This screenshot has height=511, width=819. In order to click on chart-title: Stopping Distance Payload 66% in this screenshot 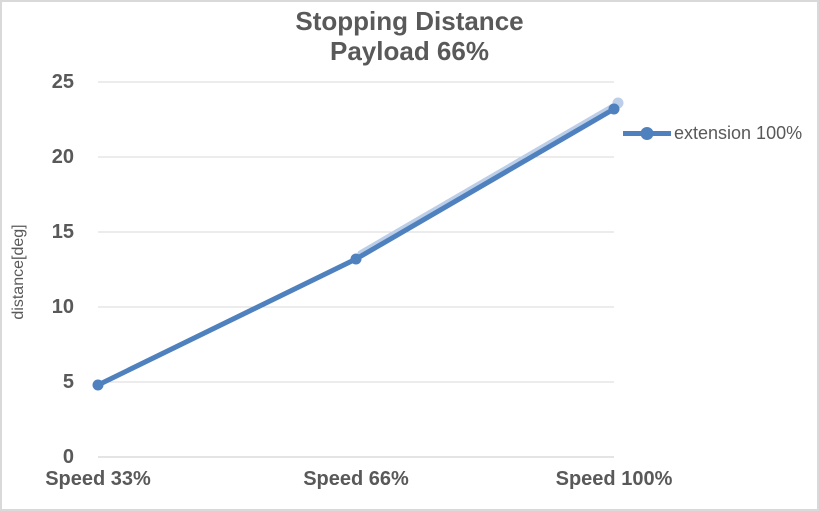, I will do `click(409, 36)`.